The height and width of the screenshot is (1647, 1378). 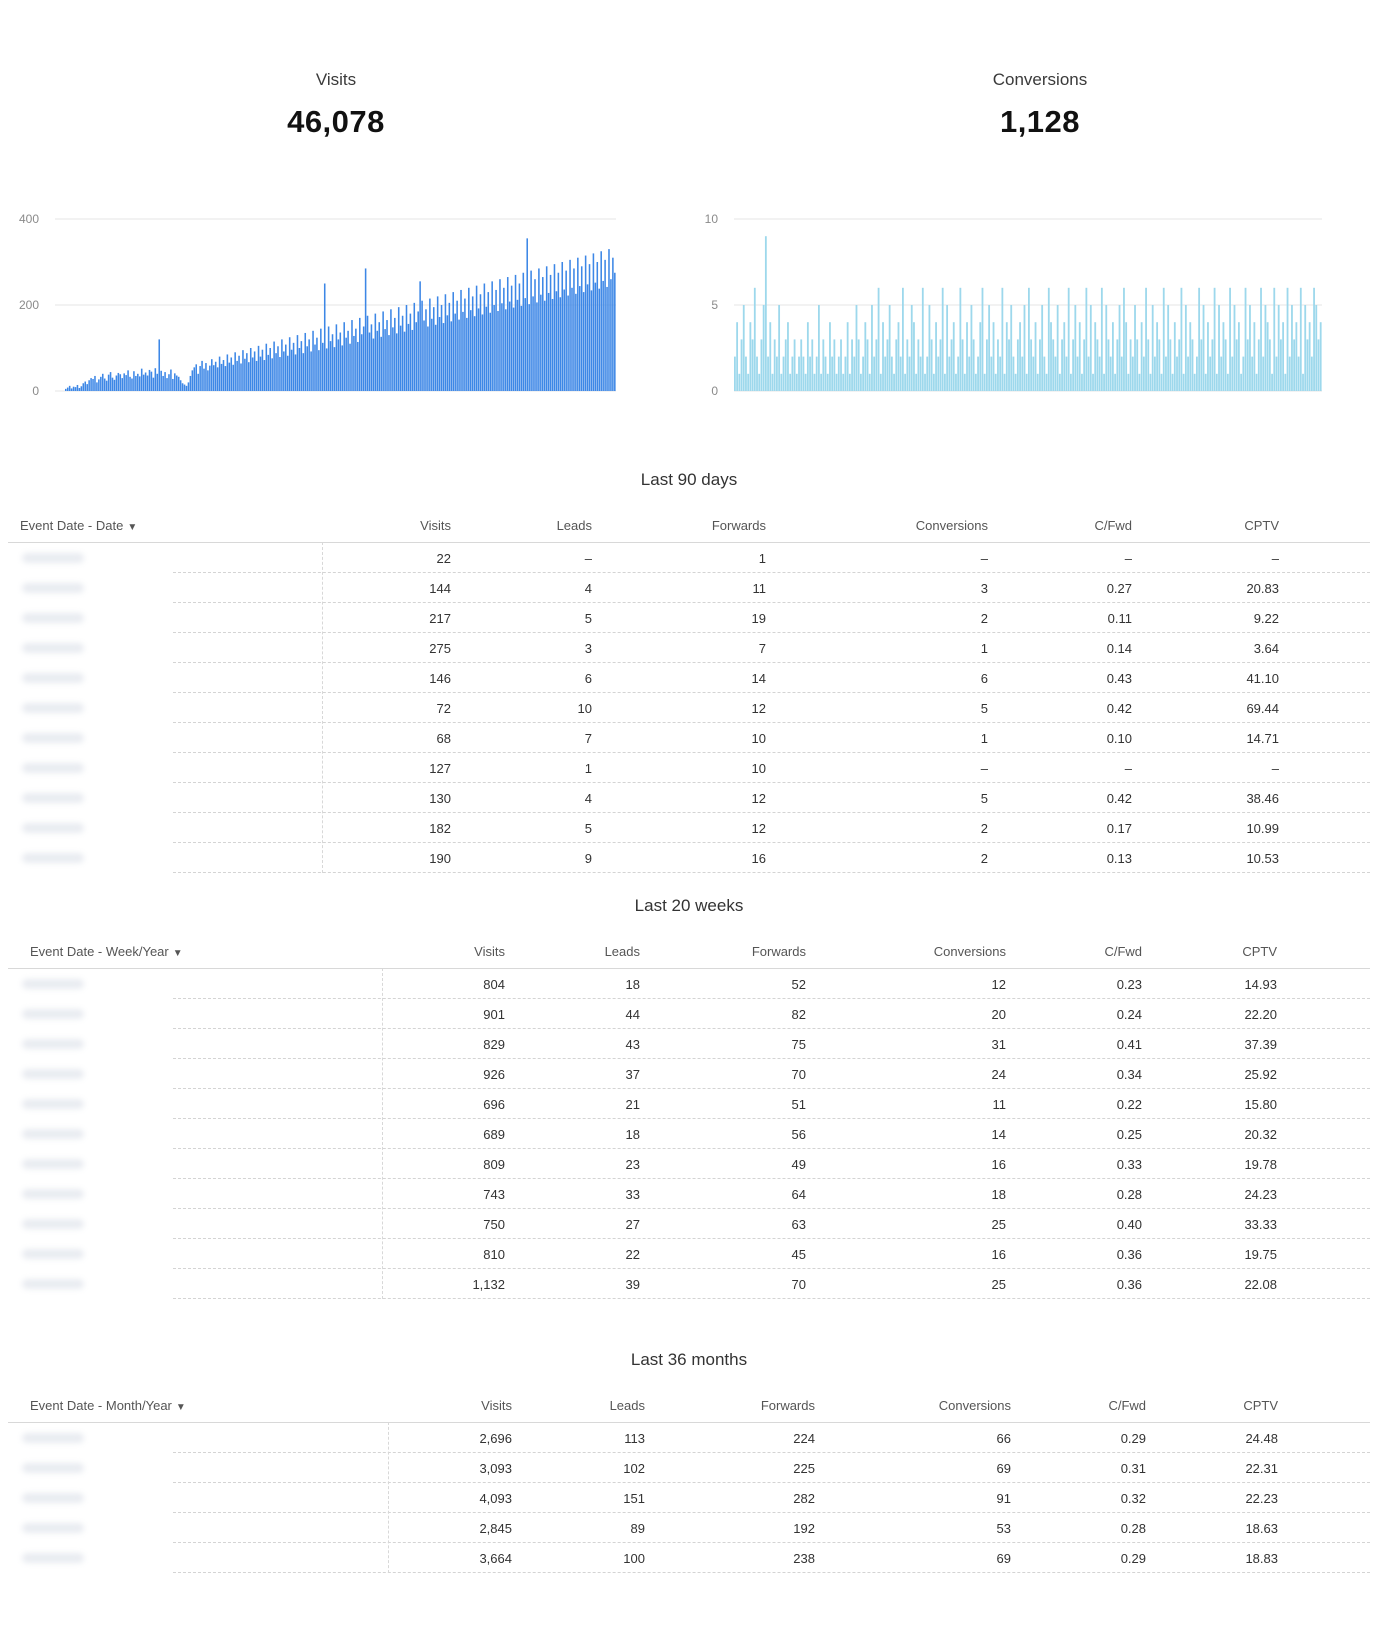 What do you see at coordinates (689, 1194) in the screenshot?
I see `table-row: 743 33 64 18 0.28 24.23` at bounding box center [689, 1194].